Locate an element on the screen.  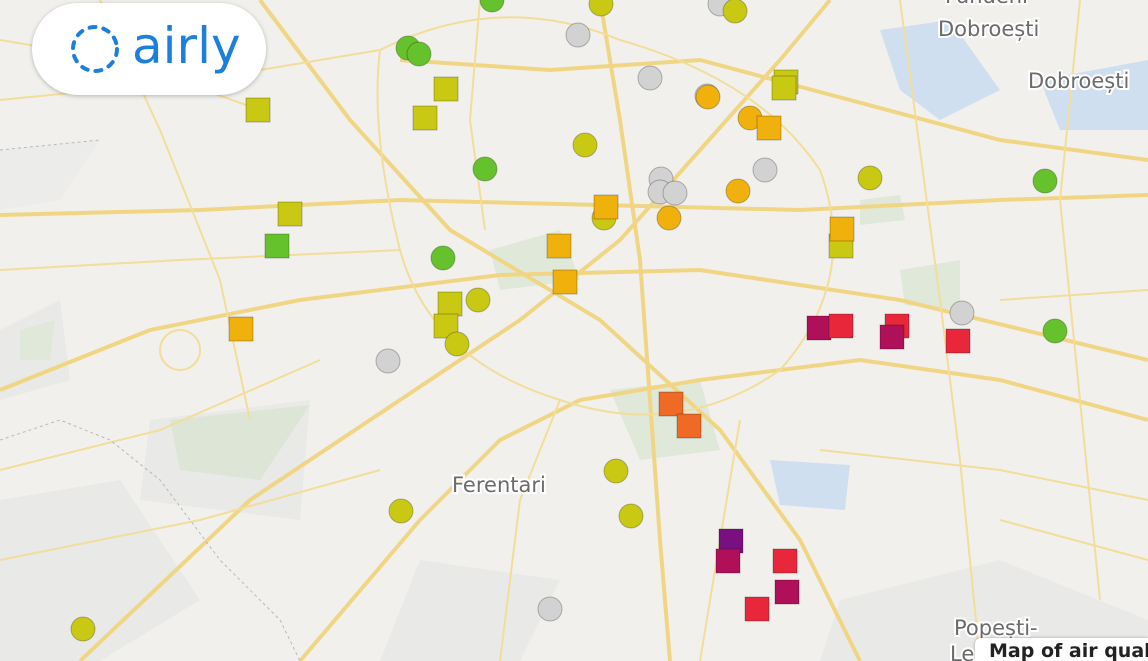
place-label: Ferentari is located at coordinates (499, 485).